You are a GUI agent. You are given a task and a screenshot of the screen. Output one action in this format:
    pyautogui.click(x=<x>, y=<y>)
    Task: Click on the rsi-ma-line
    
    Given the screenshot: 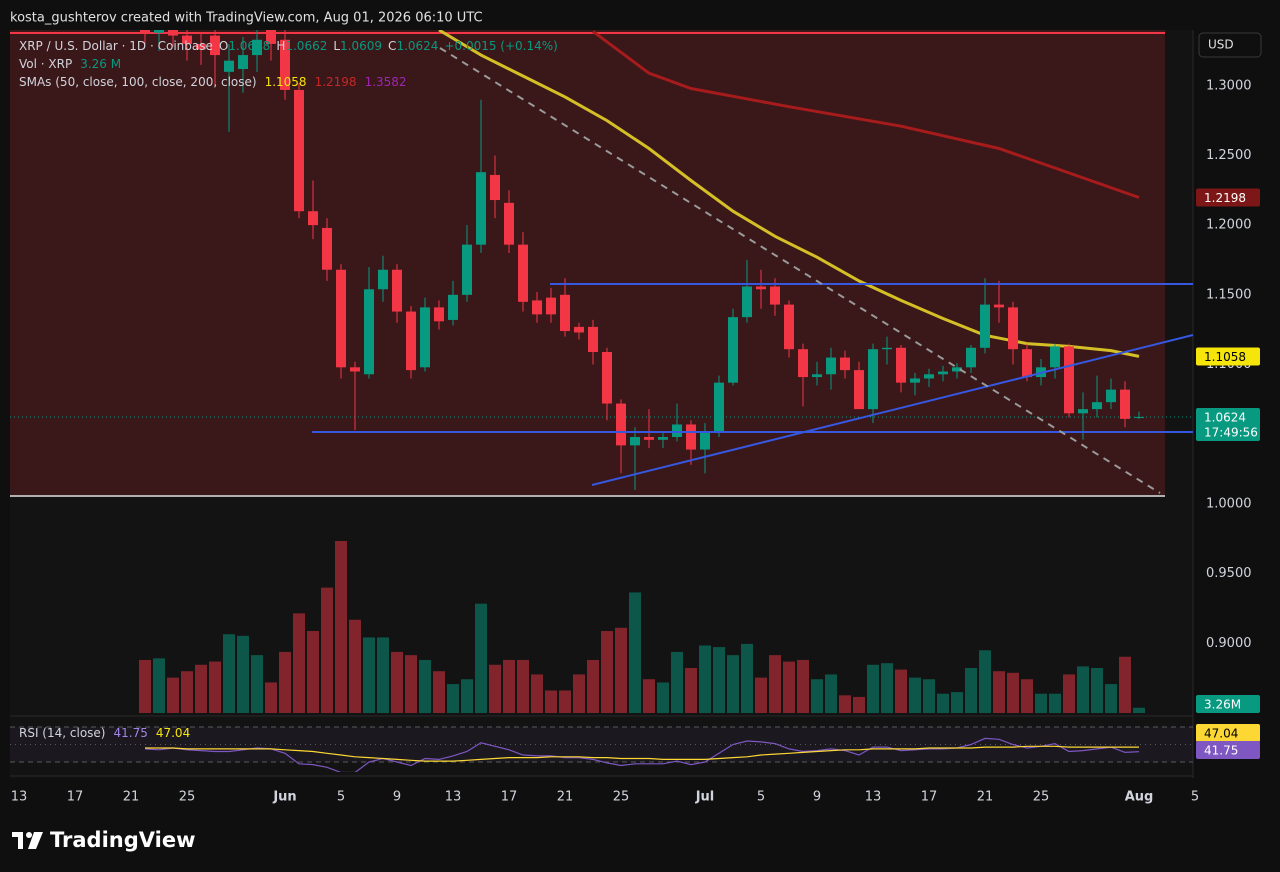 What is the action you would take?
    pyautogui.click(x=642, y=753)
    